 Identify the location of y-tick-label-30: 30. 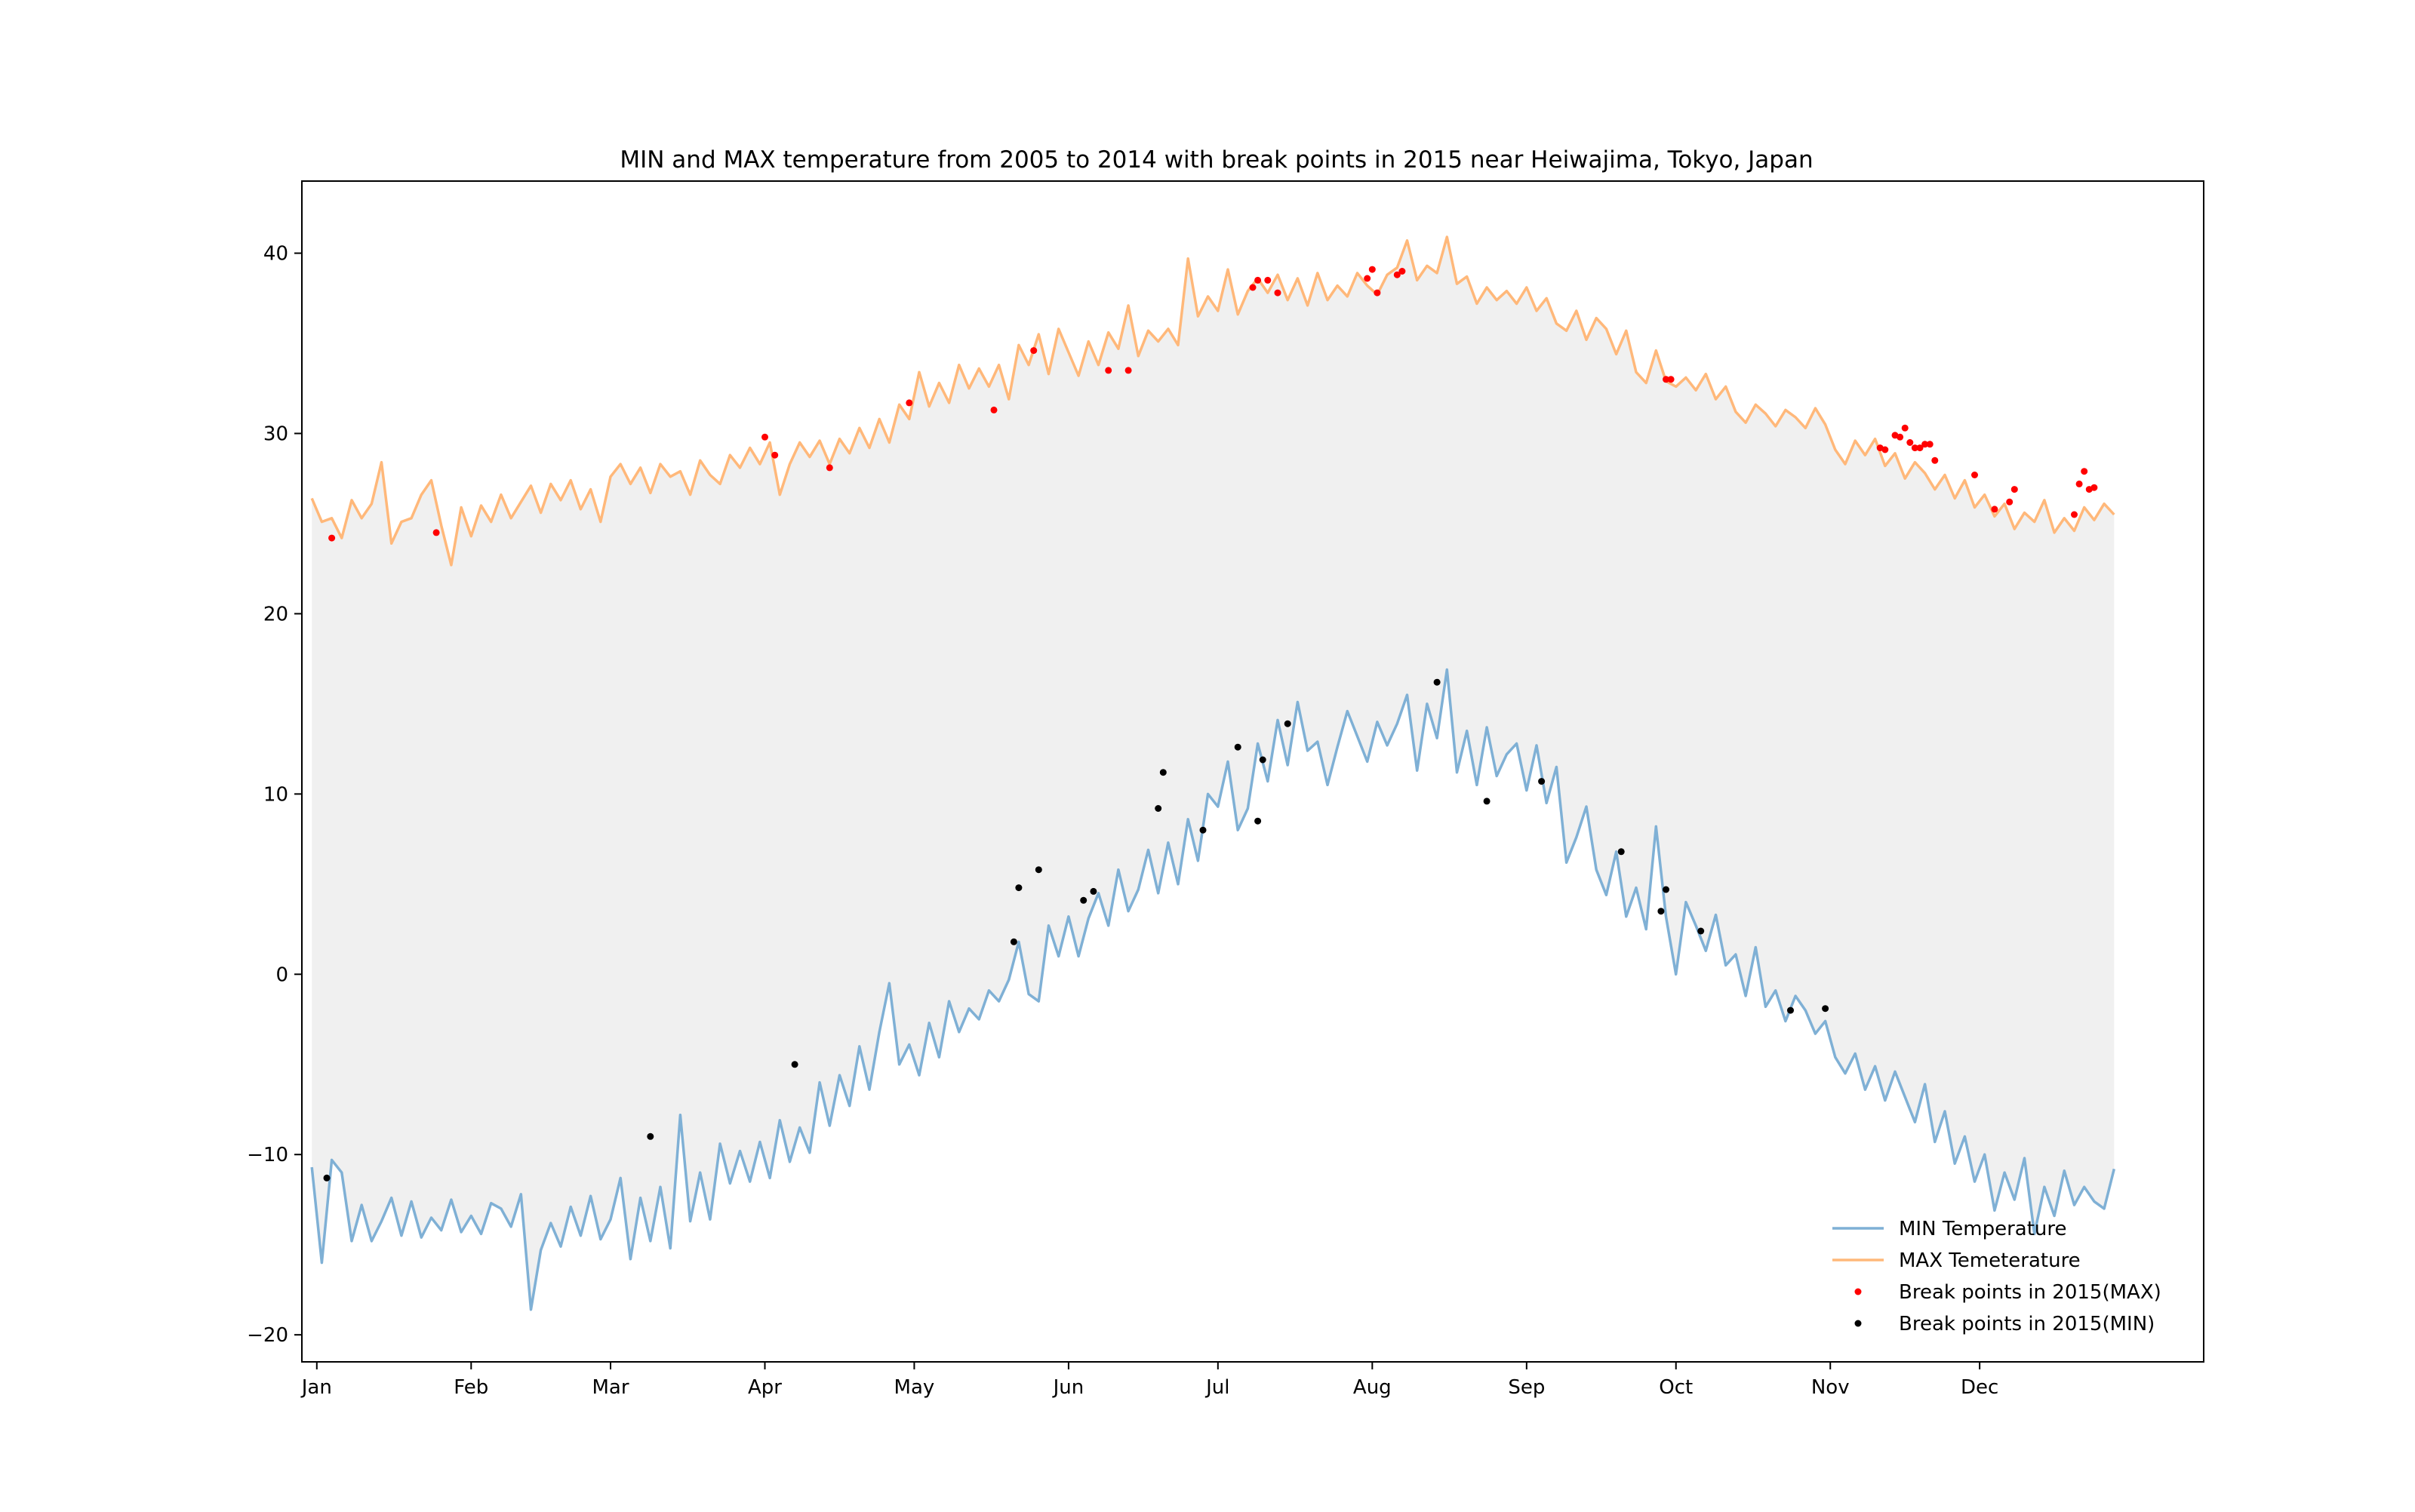
(275, 434).